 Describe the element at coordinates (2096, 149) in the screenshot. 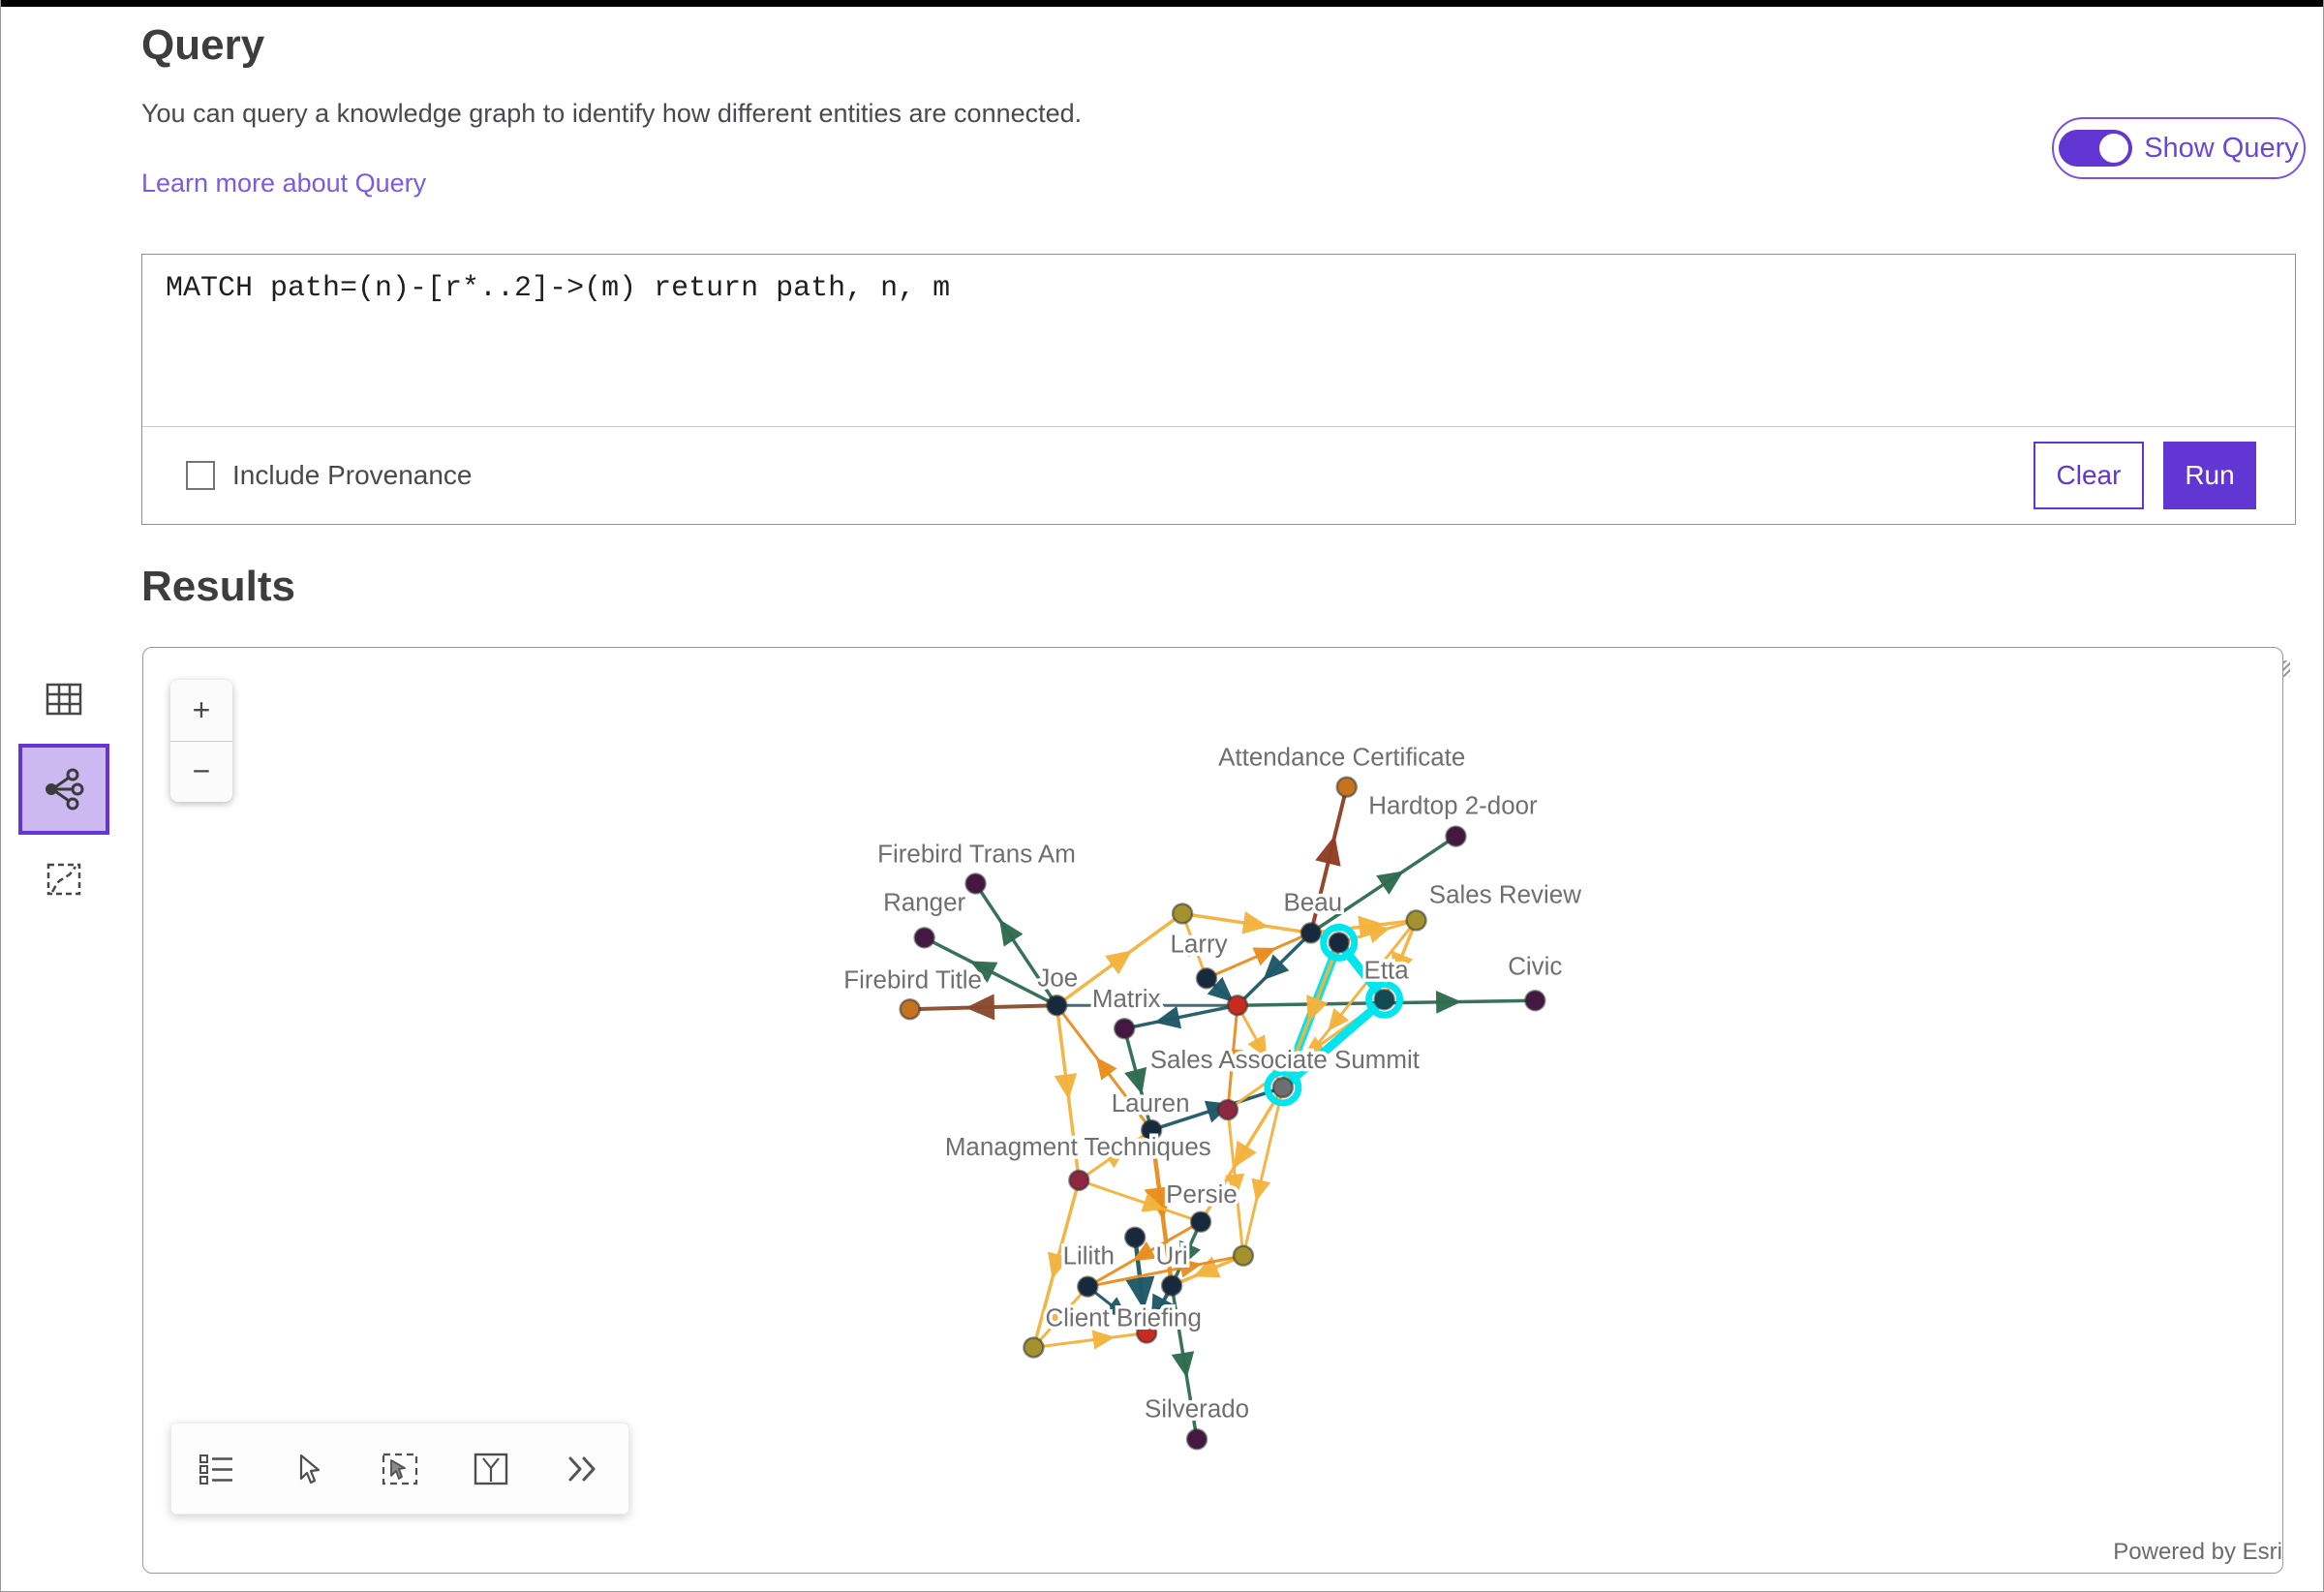

I see `toggle-switch-icon` at that location.